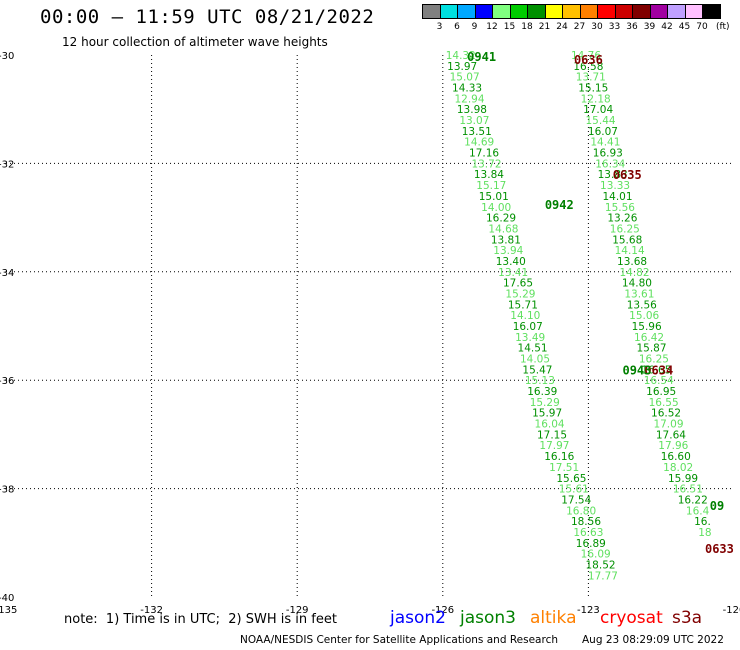  Describe the element at coordinates (698, 511) in the screenshot. I see `wave-height-label: 16.4` at that location.